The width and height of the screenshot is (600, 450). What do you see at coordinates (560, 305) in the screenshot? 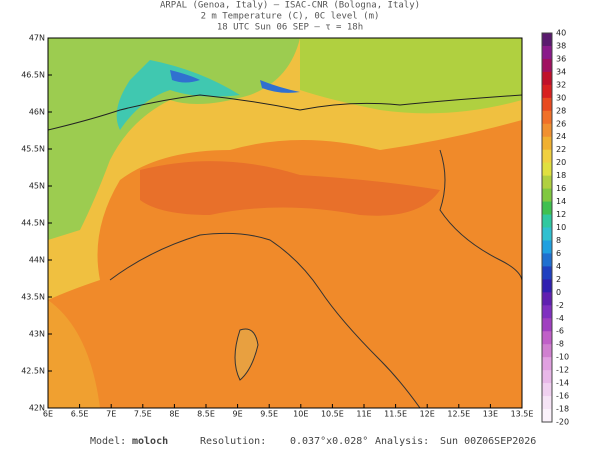
I see `colorbar-label: -2` at bounding box center [560, 305].